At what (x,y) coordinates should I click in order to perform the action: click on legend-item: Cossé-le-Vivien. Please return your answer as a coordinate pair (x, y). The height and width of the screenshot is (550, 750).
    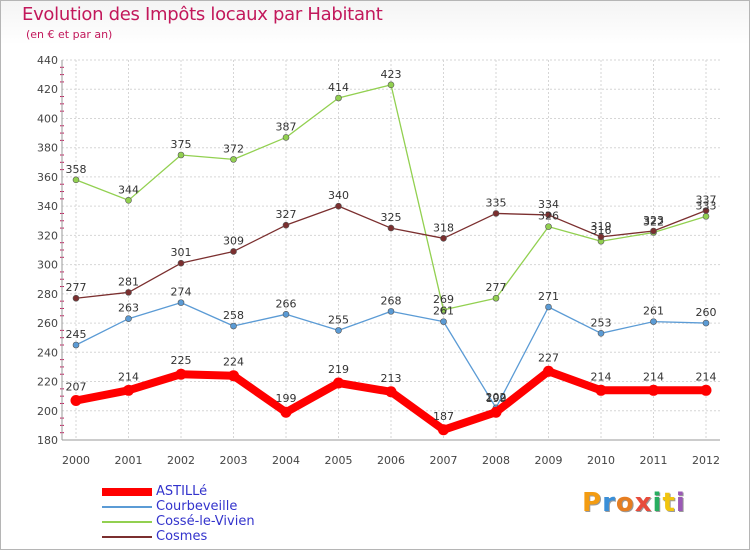
    Looking at the image, I should click on (178, 521).